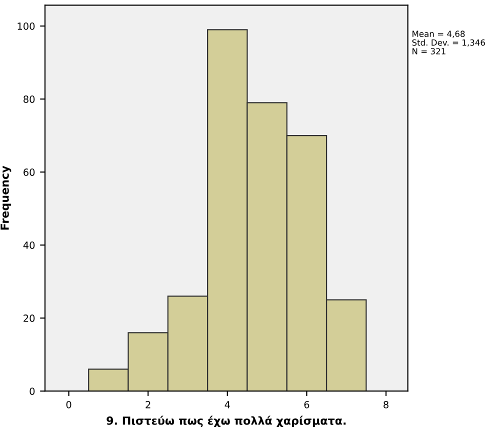 This screenshot has height=436, width=489. Describe the element at coordinates (6, 198) in the screenshot. I see `y-axis-title: Frequency` at that location.